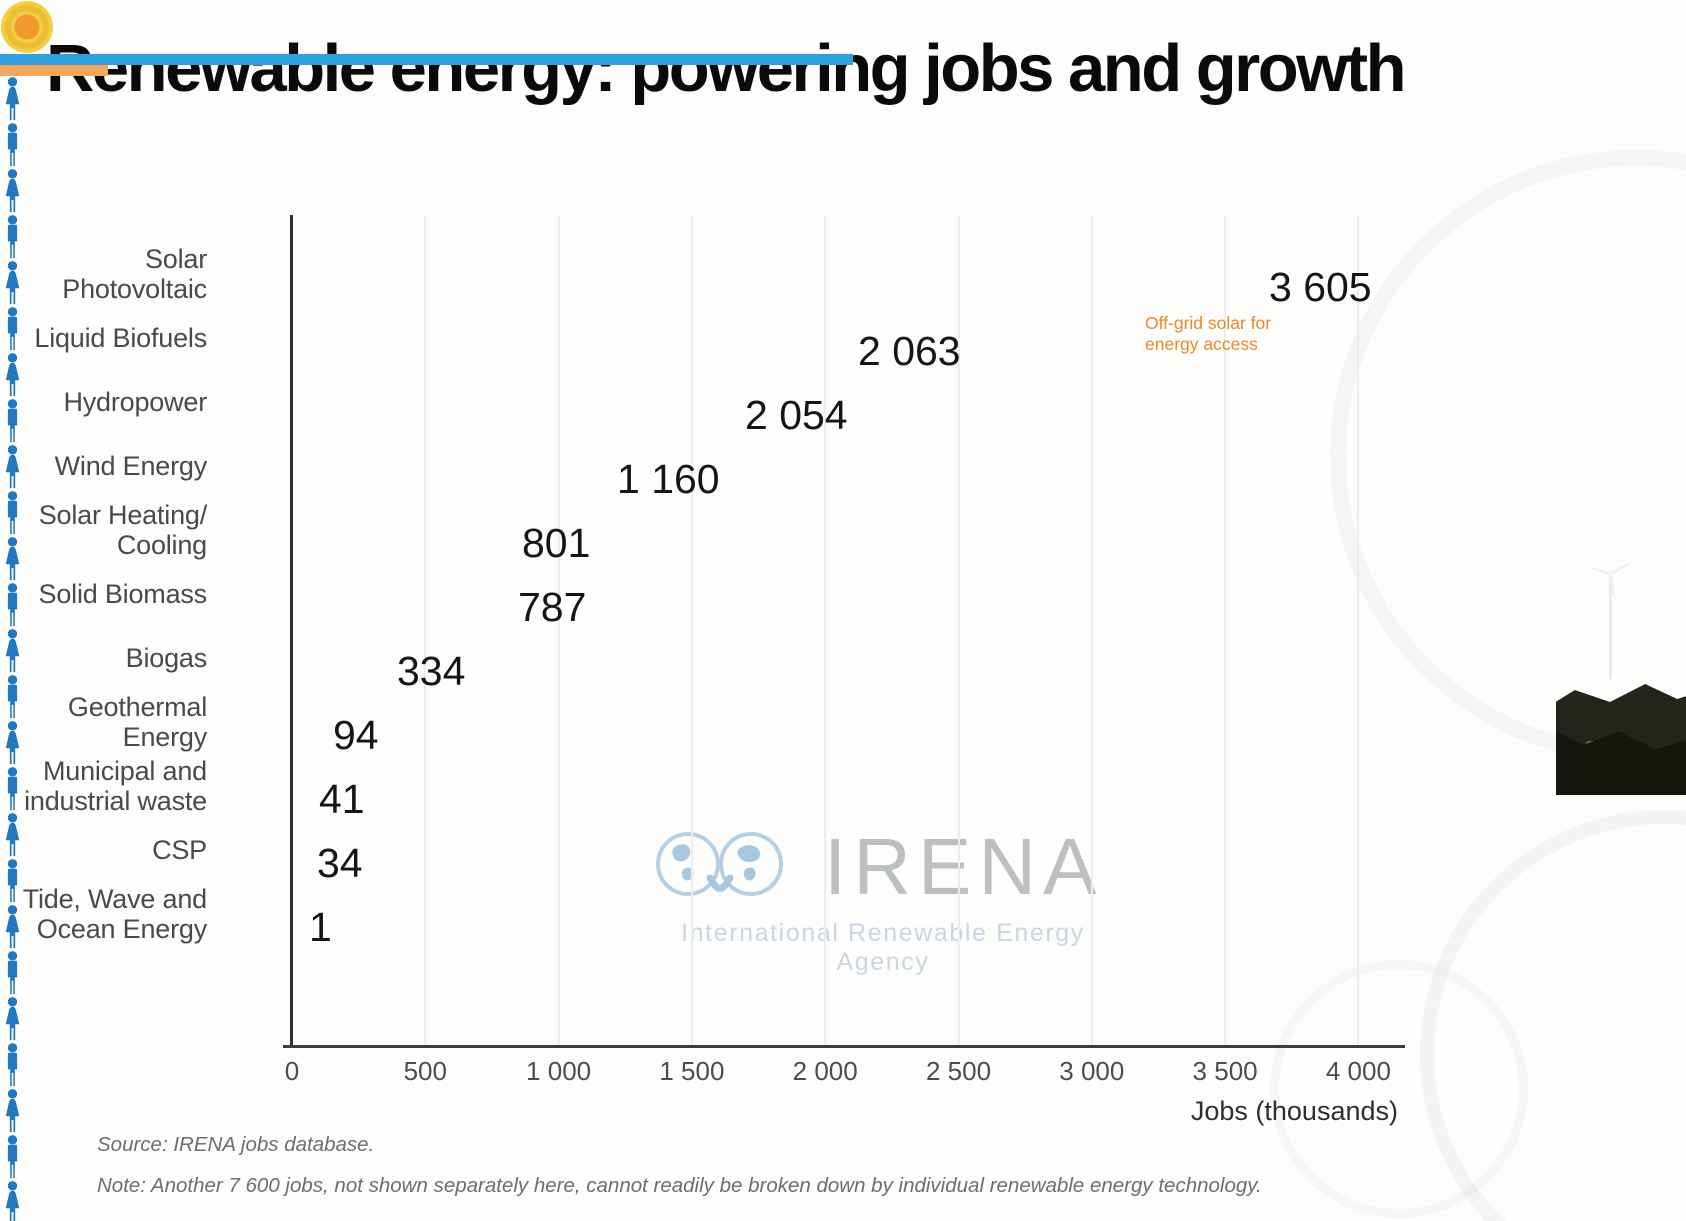  Describe the element at coordinates (844, 1046) in the screenshot. I see `x-axis-line` at that location.